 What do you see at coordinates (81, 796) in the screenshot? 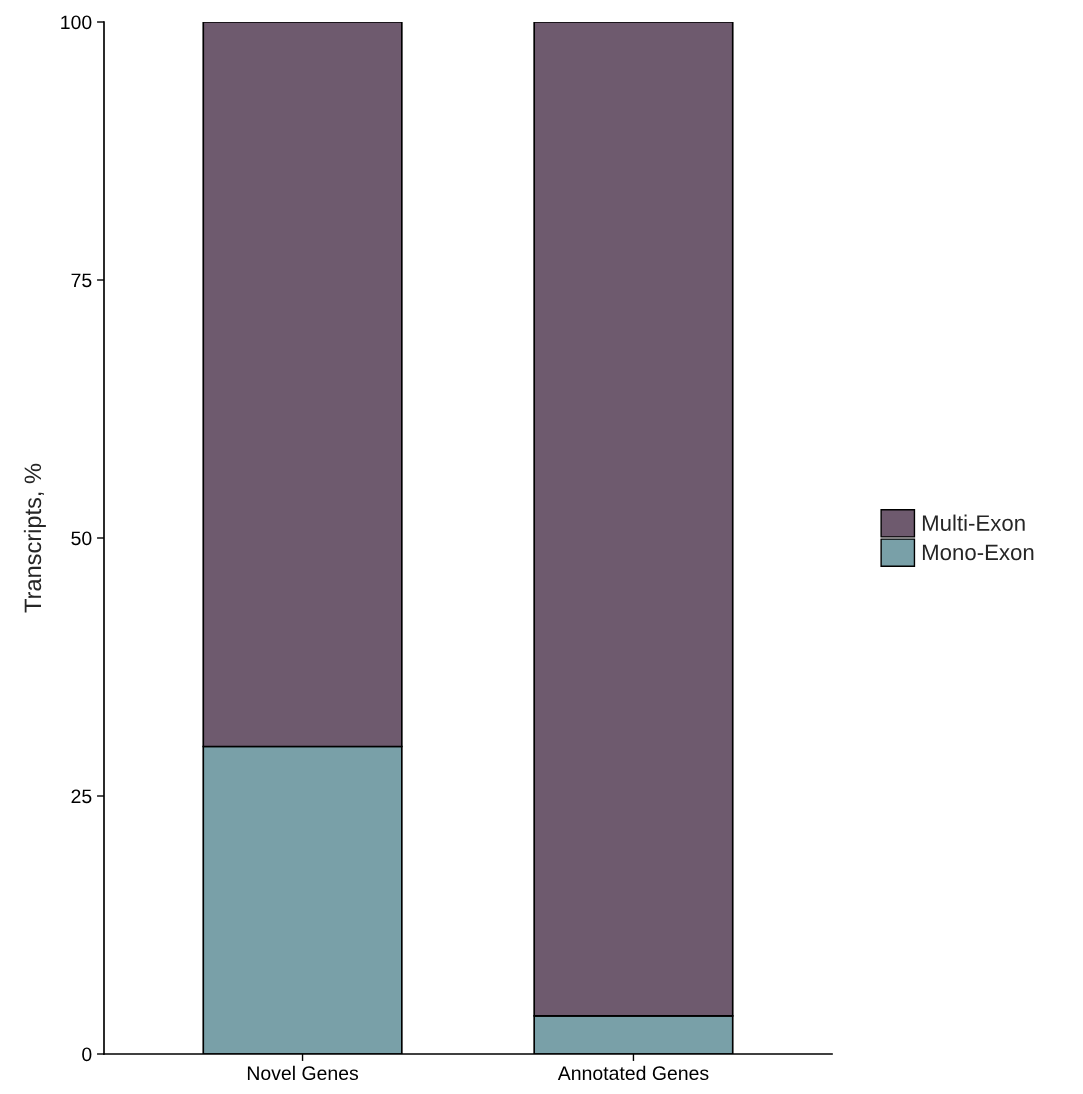
I see `y-tick-label: 25` at bounding box center [81, 796].